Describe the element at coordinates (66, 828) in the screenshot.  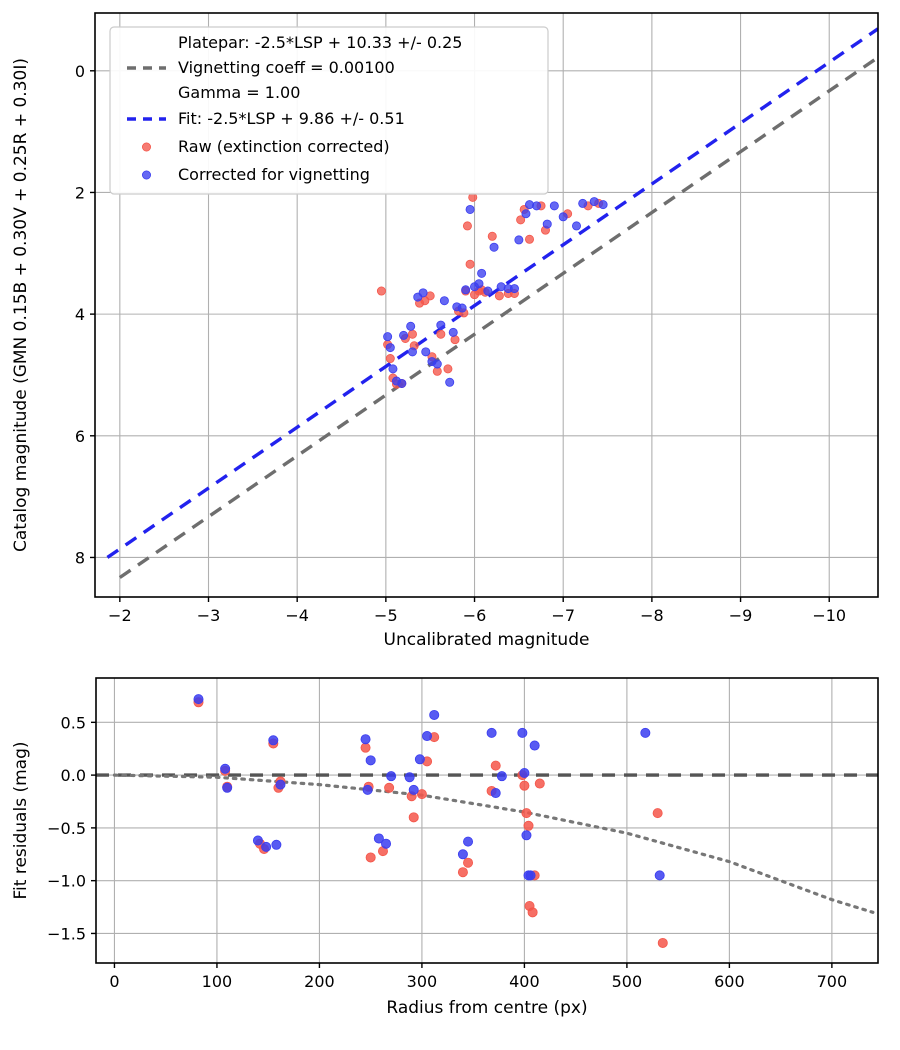
I see `ytick-label: −0.5` at that location.